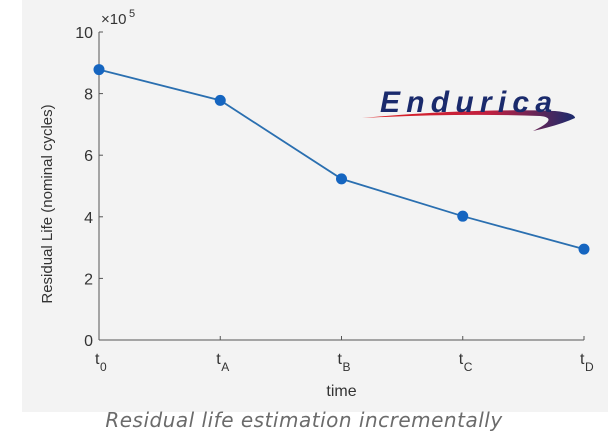 This screenshot has width=608, height=445. What do you see at coordinates (132, 14) in the screenshot?
I see `y-multiplier-exponent: 5` at bounding box center [132, 14].